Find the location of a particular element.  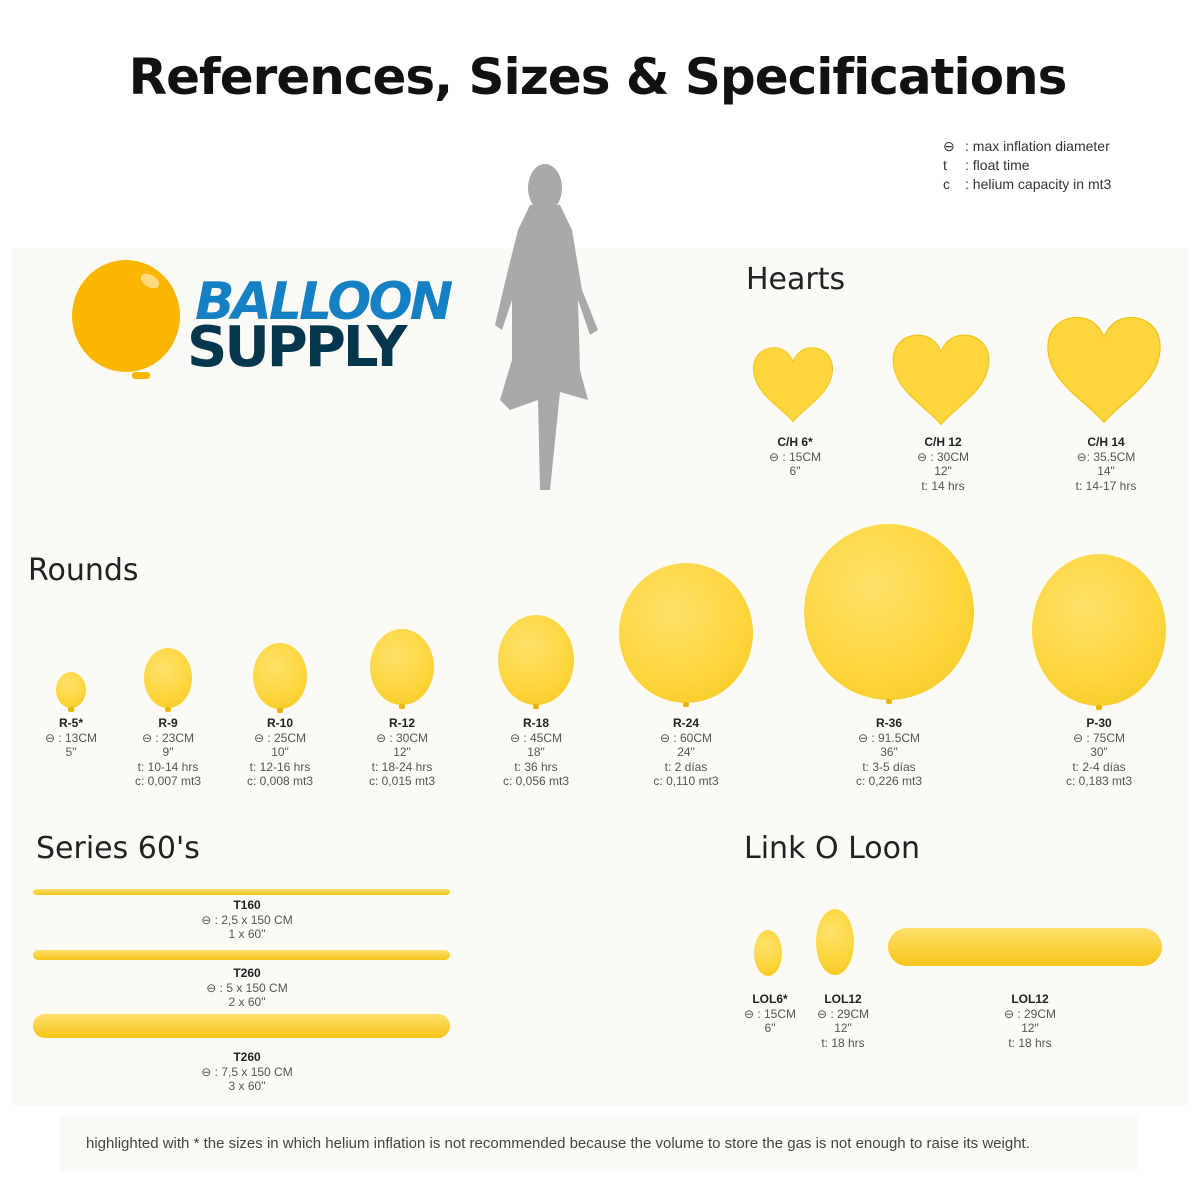

spec-label: R-5* ⊖ : 13CM 5" is located at coordinates (71, 738).